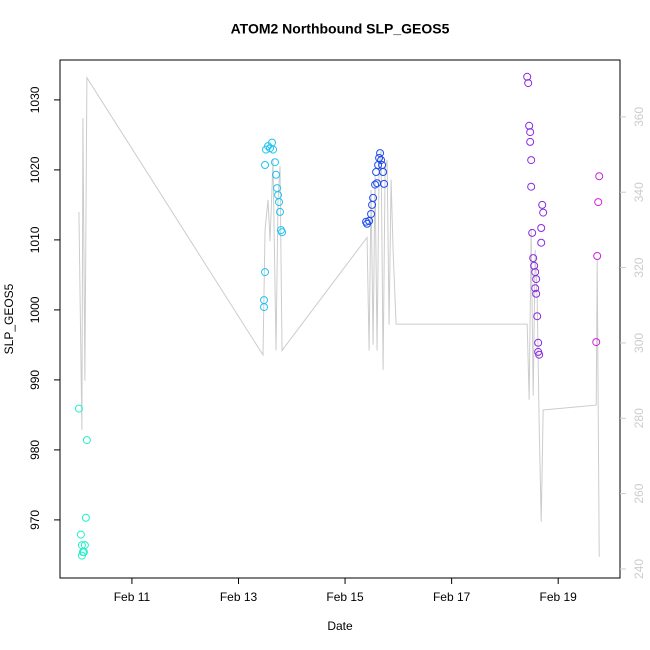 Image resolution: width=650 pixels, height=650 pixels. What do you see at coordinates (639, 569) in the screenshot?
I see `y2-tick-label: 240` at bounding box center [639, 569].